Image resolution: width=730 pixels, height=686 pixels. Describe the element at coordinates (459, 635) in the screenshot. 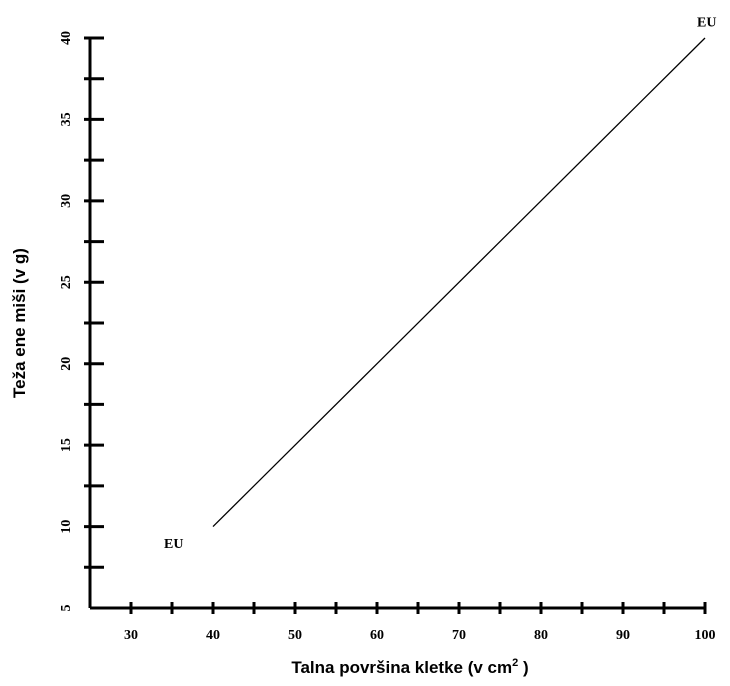

I see `x-tick-label-70: 70` at that location.